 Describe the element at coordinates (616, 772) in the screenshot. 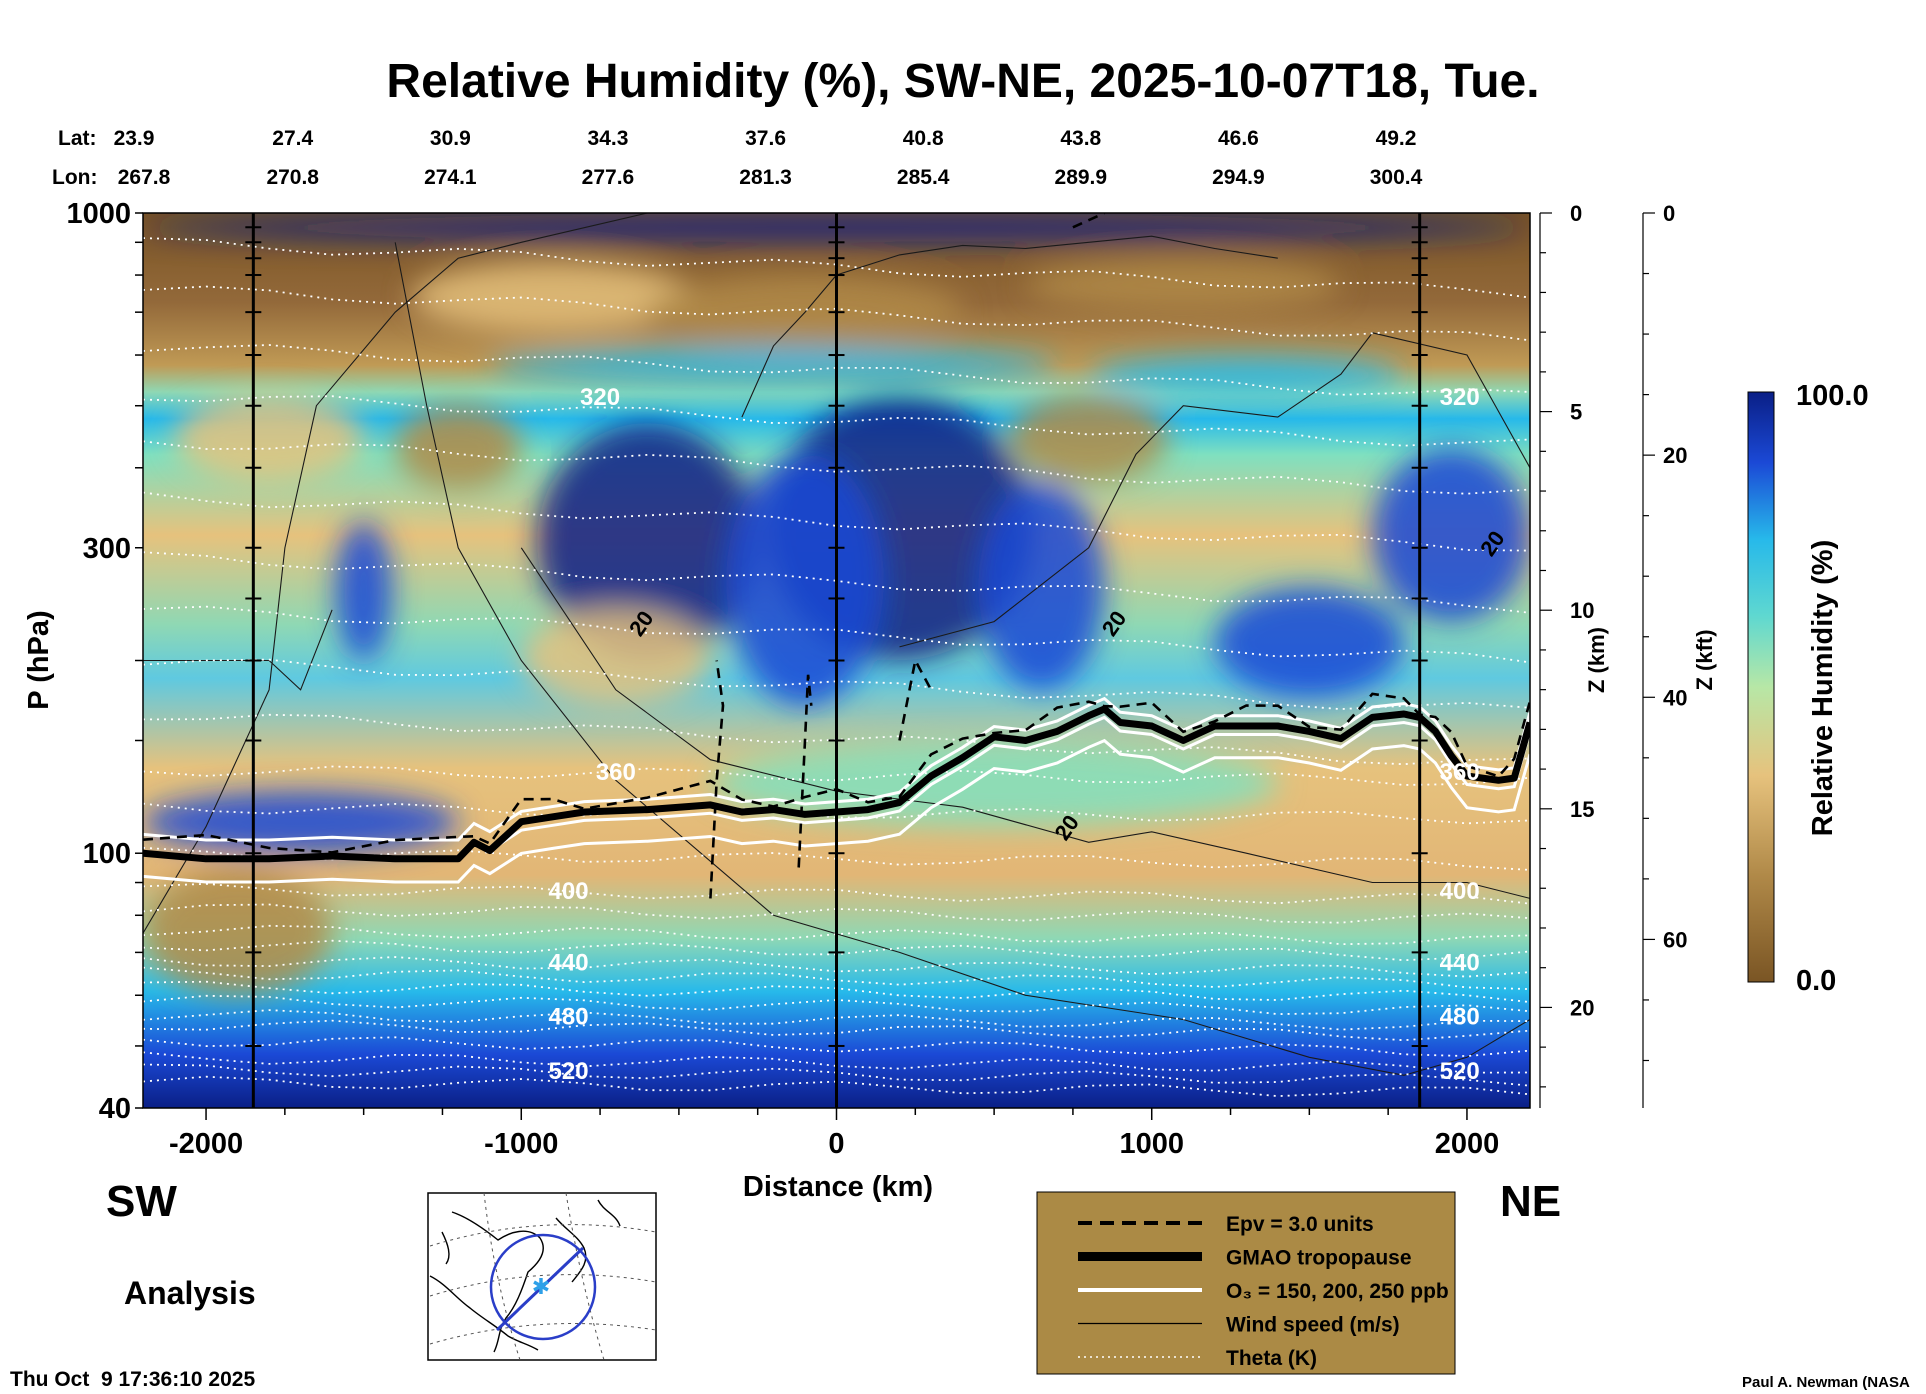

I see `theta-label: 360` at that location.